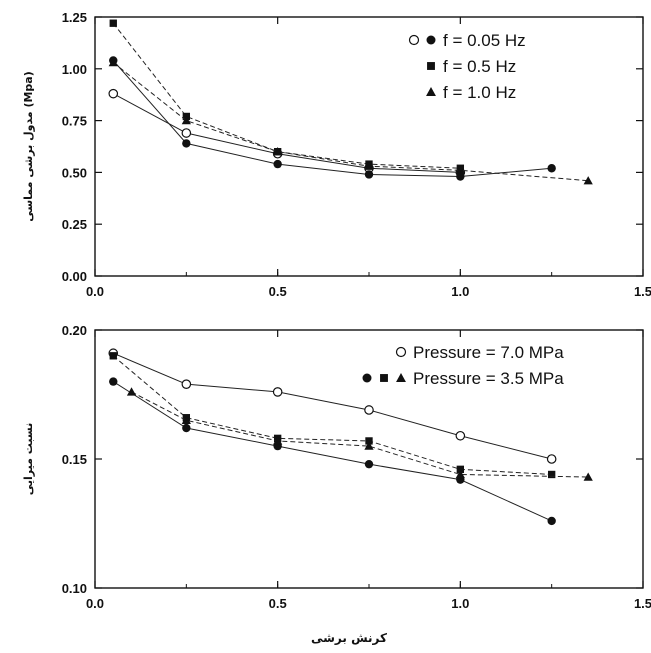 This screenshot has width=651, height=653. I want to click on y-axis-label: مدول برشی مماسی (Mpa), so click(28, 146).